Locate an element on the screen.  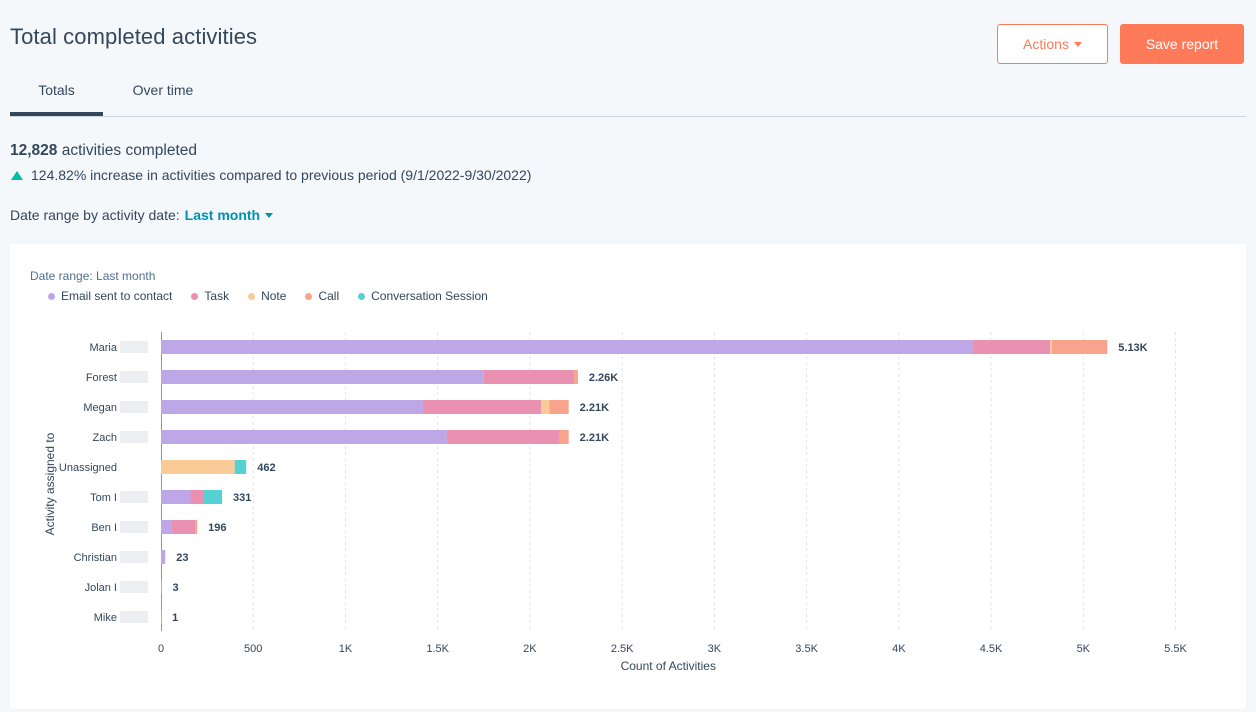
x-tick-label: 2.5K is located at coordinates (622, 649).